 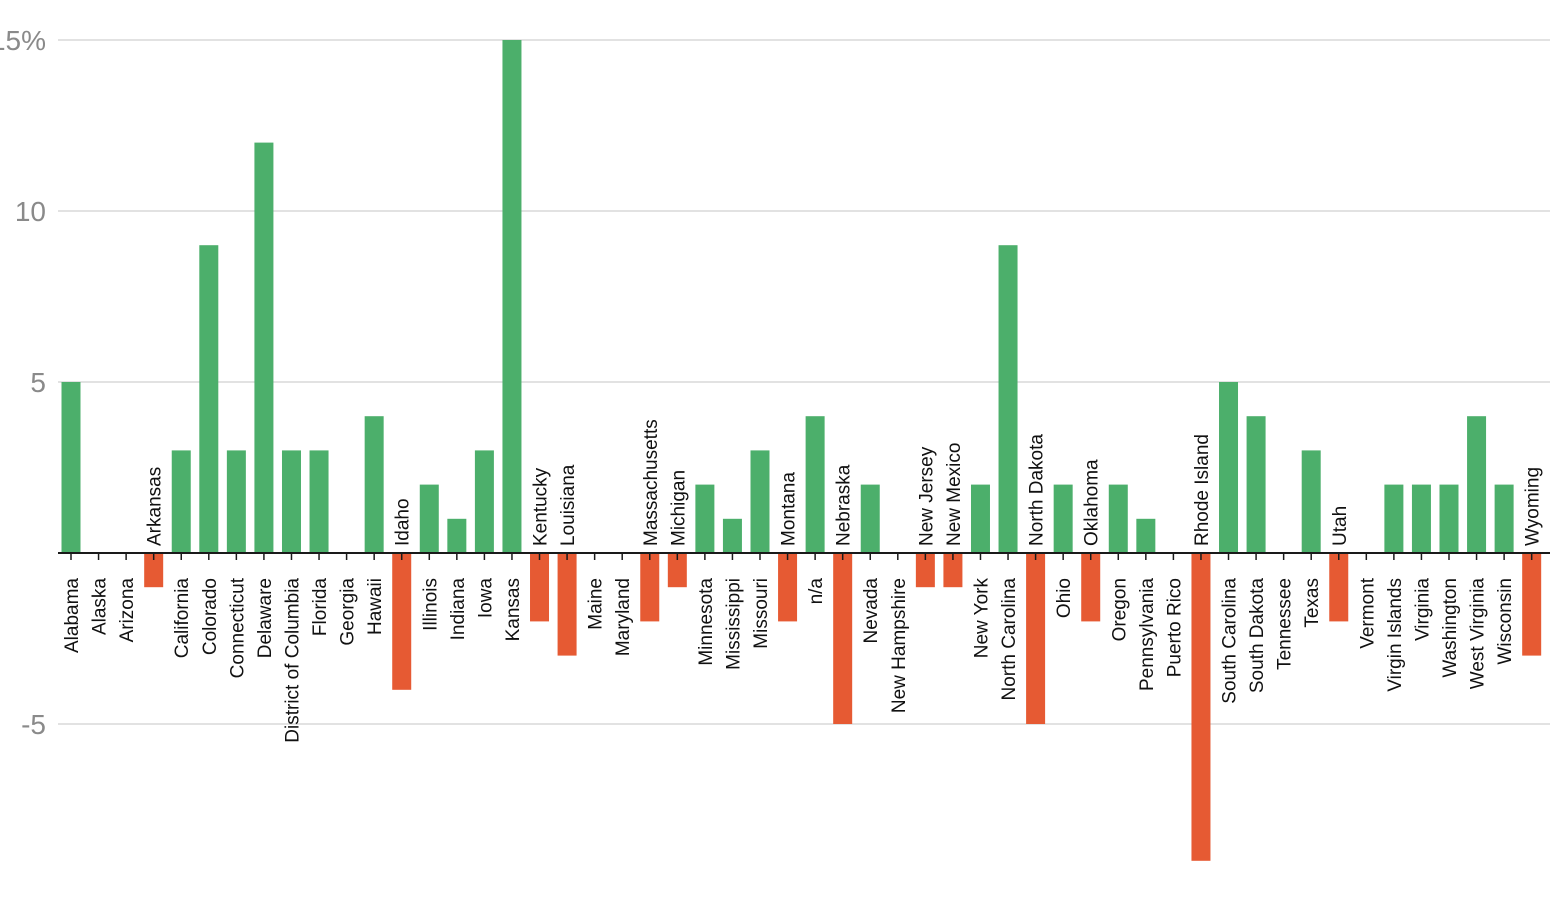 What do you see at coordinates (789, 509) in the screenshot?
I see `category-label: Montana` at bounding box center [789, 509].